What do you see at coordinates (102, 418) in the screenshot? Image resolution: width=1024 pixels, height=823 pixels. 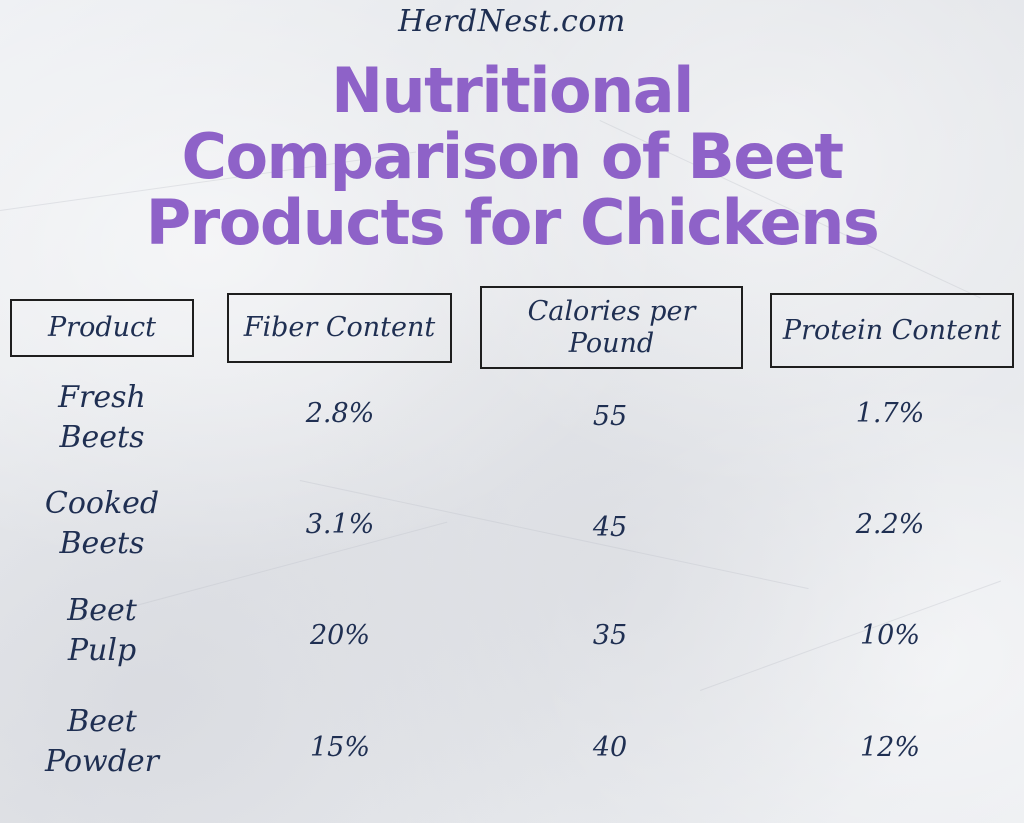 I see `table-row-product: Fresh Beets` at bounding box center [102, 418].